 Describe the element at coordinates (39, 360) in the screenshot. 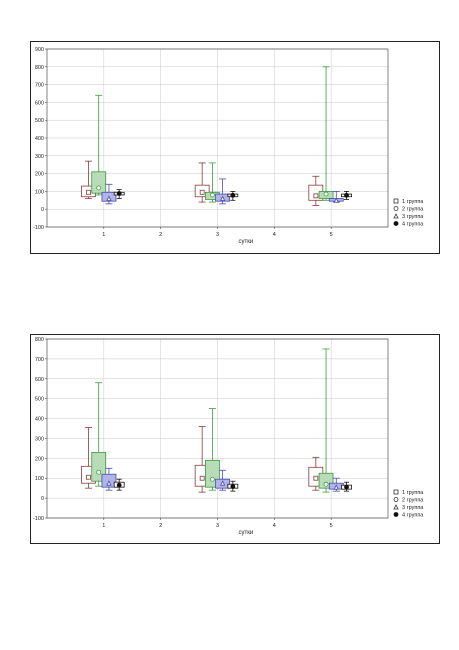

I see `y-tick-label-2-700: 700` at that location.